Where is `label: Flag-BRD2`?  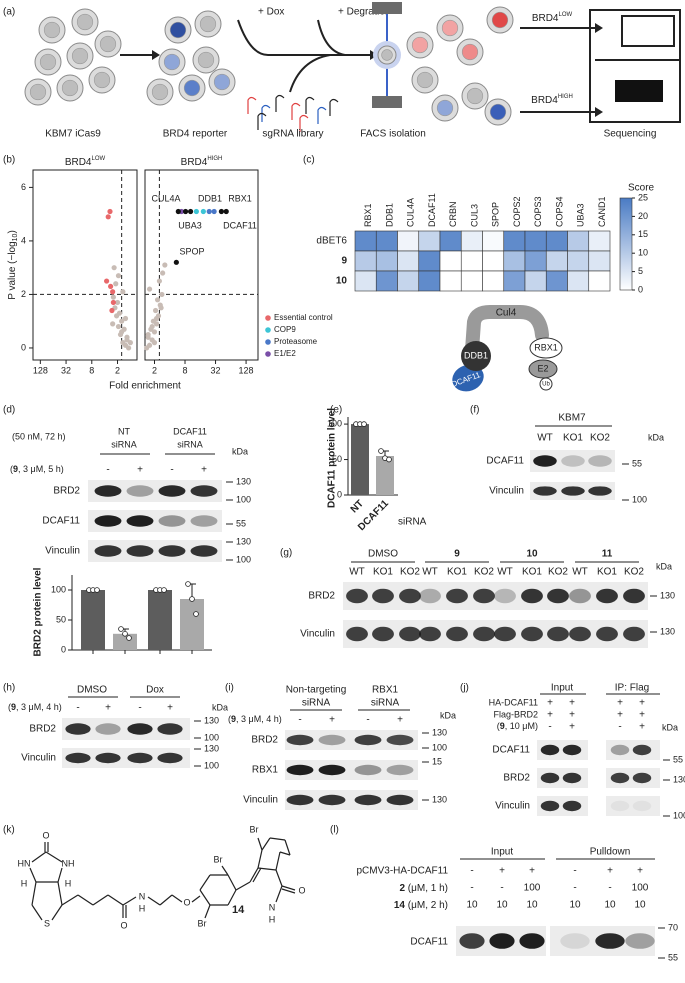 label: Flag-BRD2 is located at coordinates (515, 714).